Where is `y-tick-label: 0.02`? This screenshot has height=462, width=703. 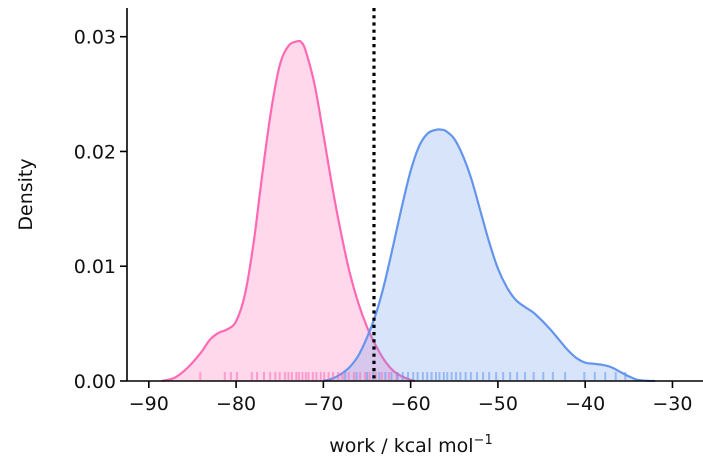 y-tick-label: 0.02 is located at coordinates (95, 152).